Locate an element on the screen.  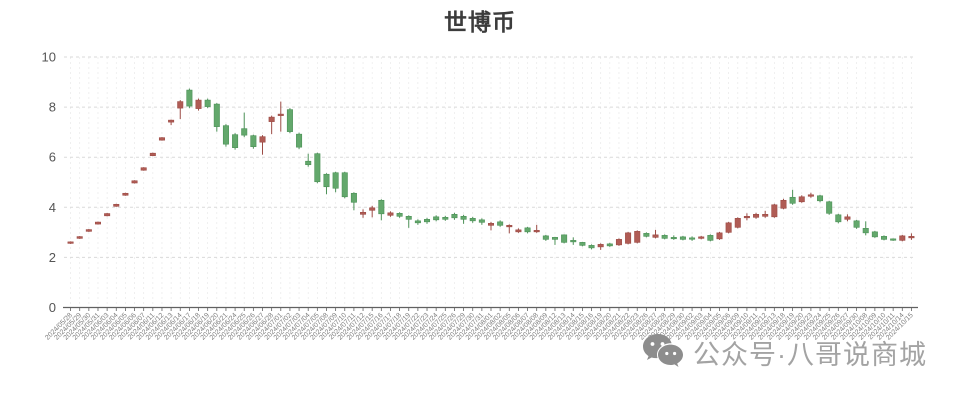
y-axis-labels: 0 2 4 6 8 10 is located at coordinates (49, 183).